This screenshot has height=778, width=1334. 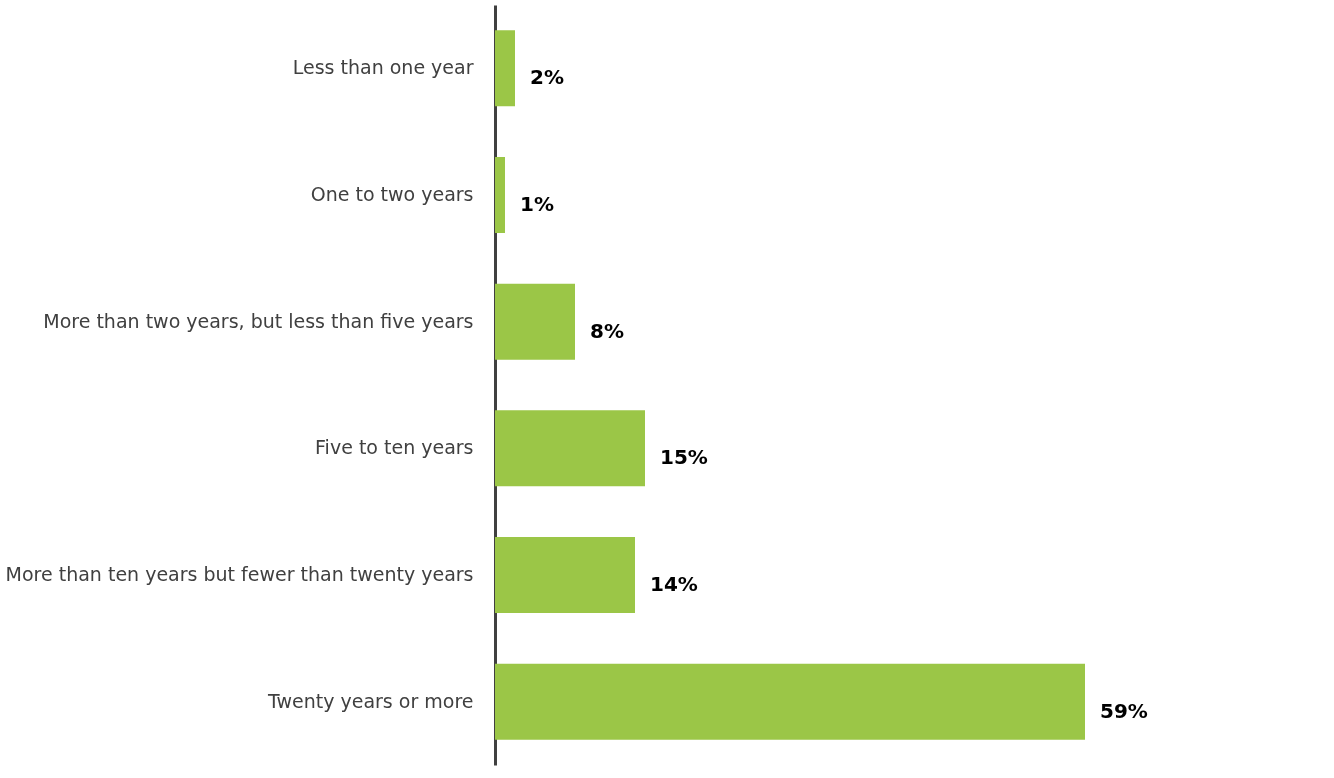 What do you see at coordinates (674, 584) in the screenshot?
I see `data-label: 14%` at bounding box center [674, 584].